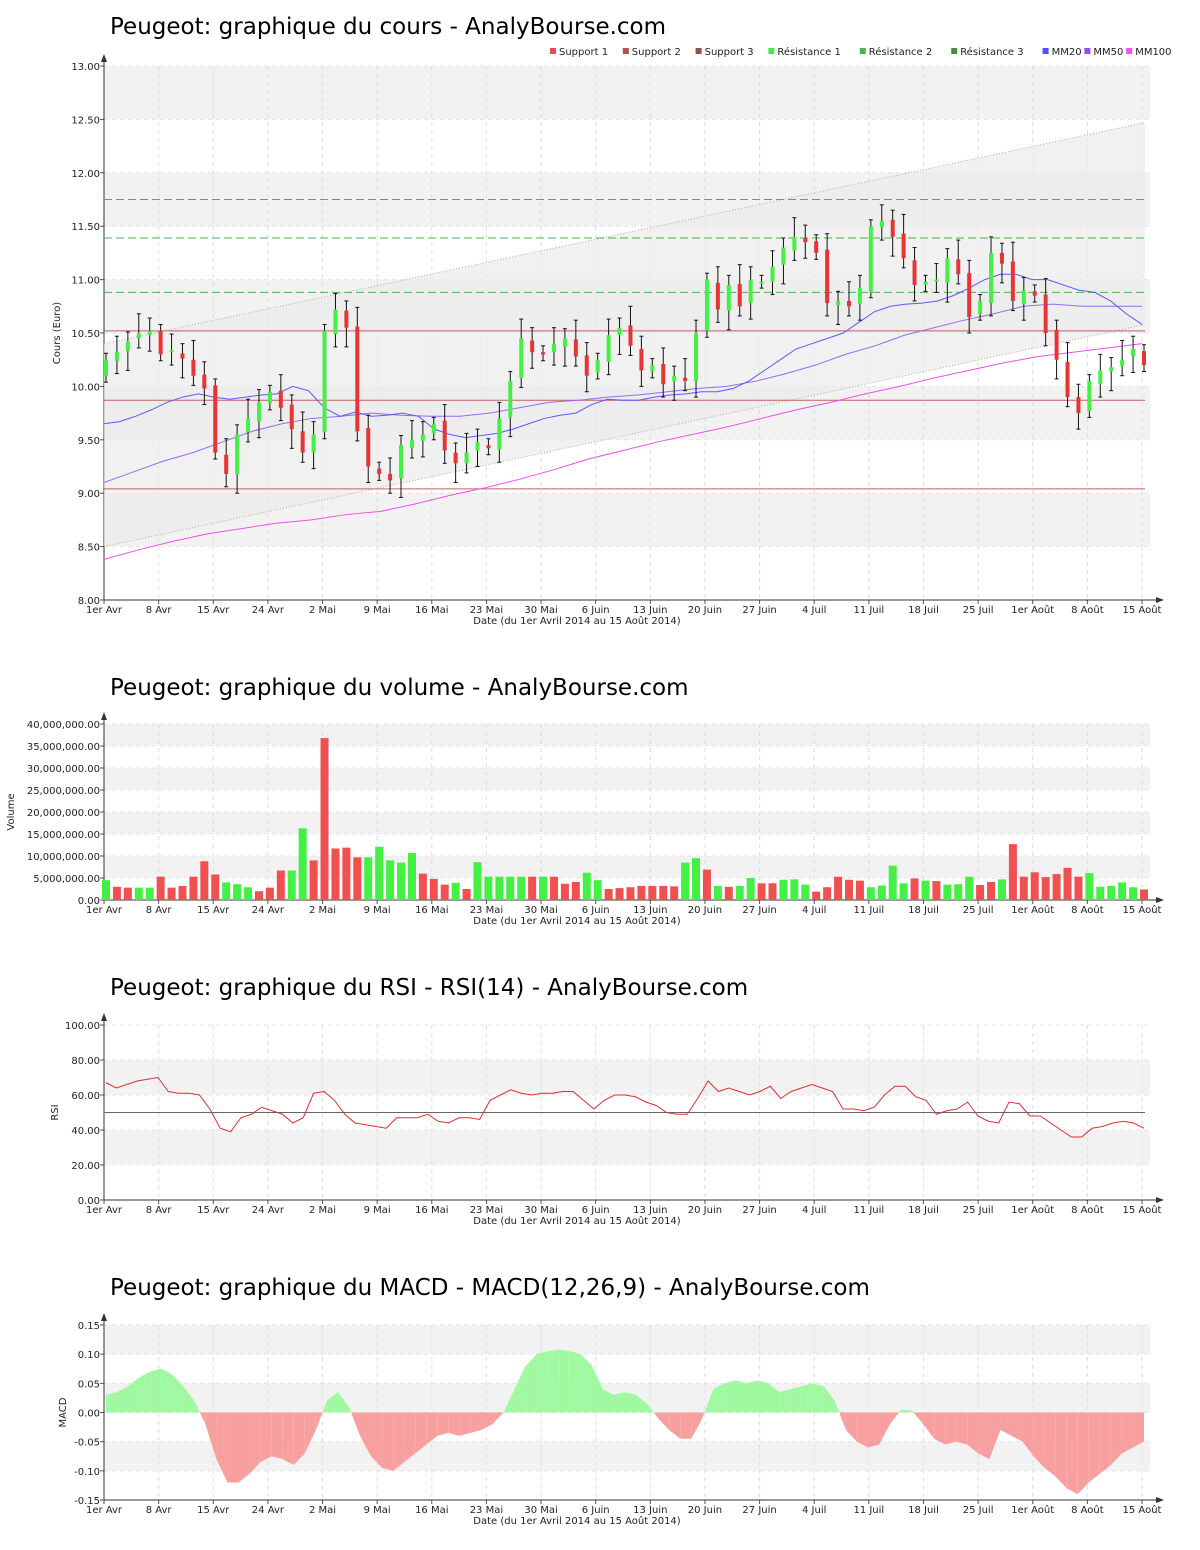 The width and height of the screenshot is (1200, 1550). Describe the element at coordinates (1160, 600) in the screenshot. I see `price-x-arrow` at that location.